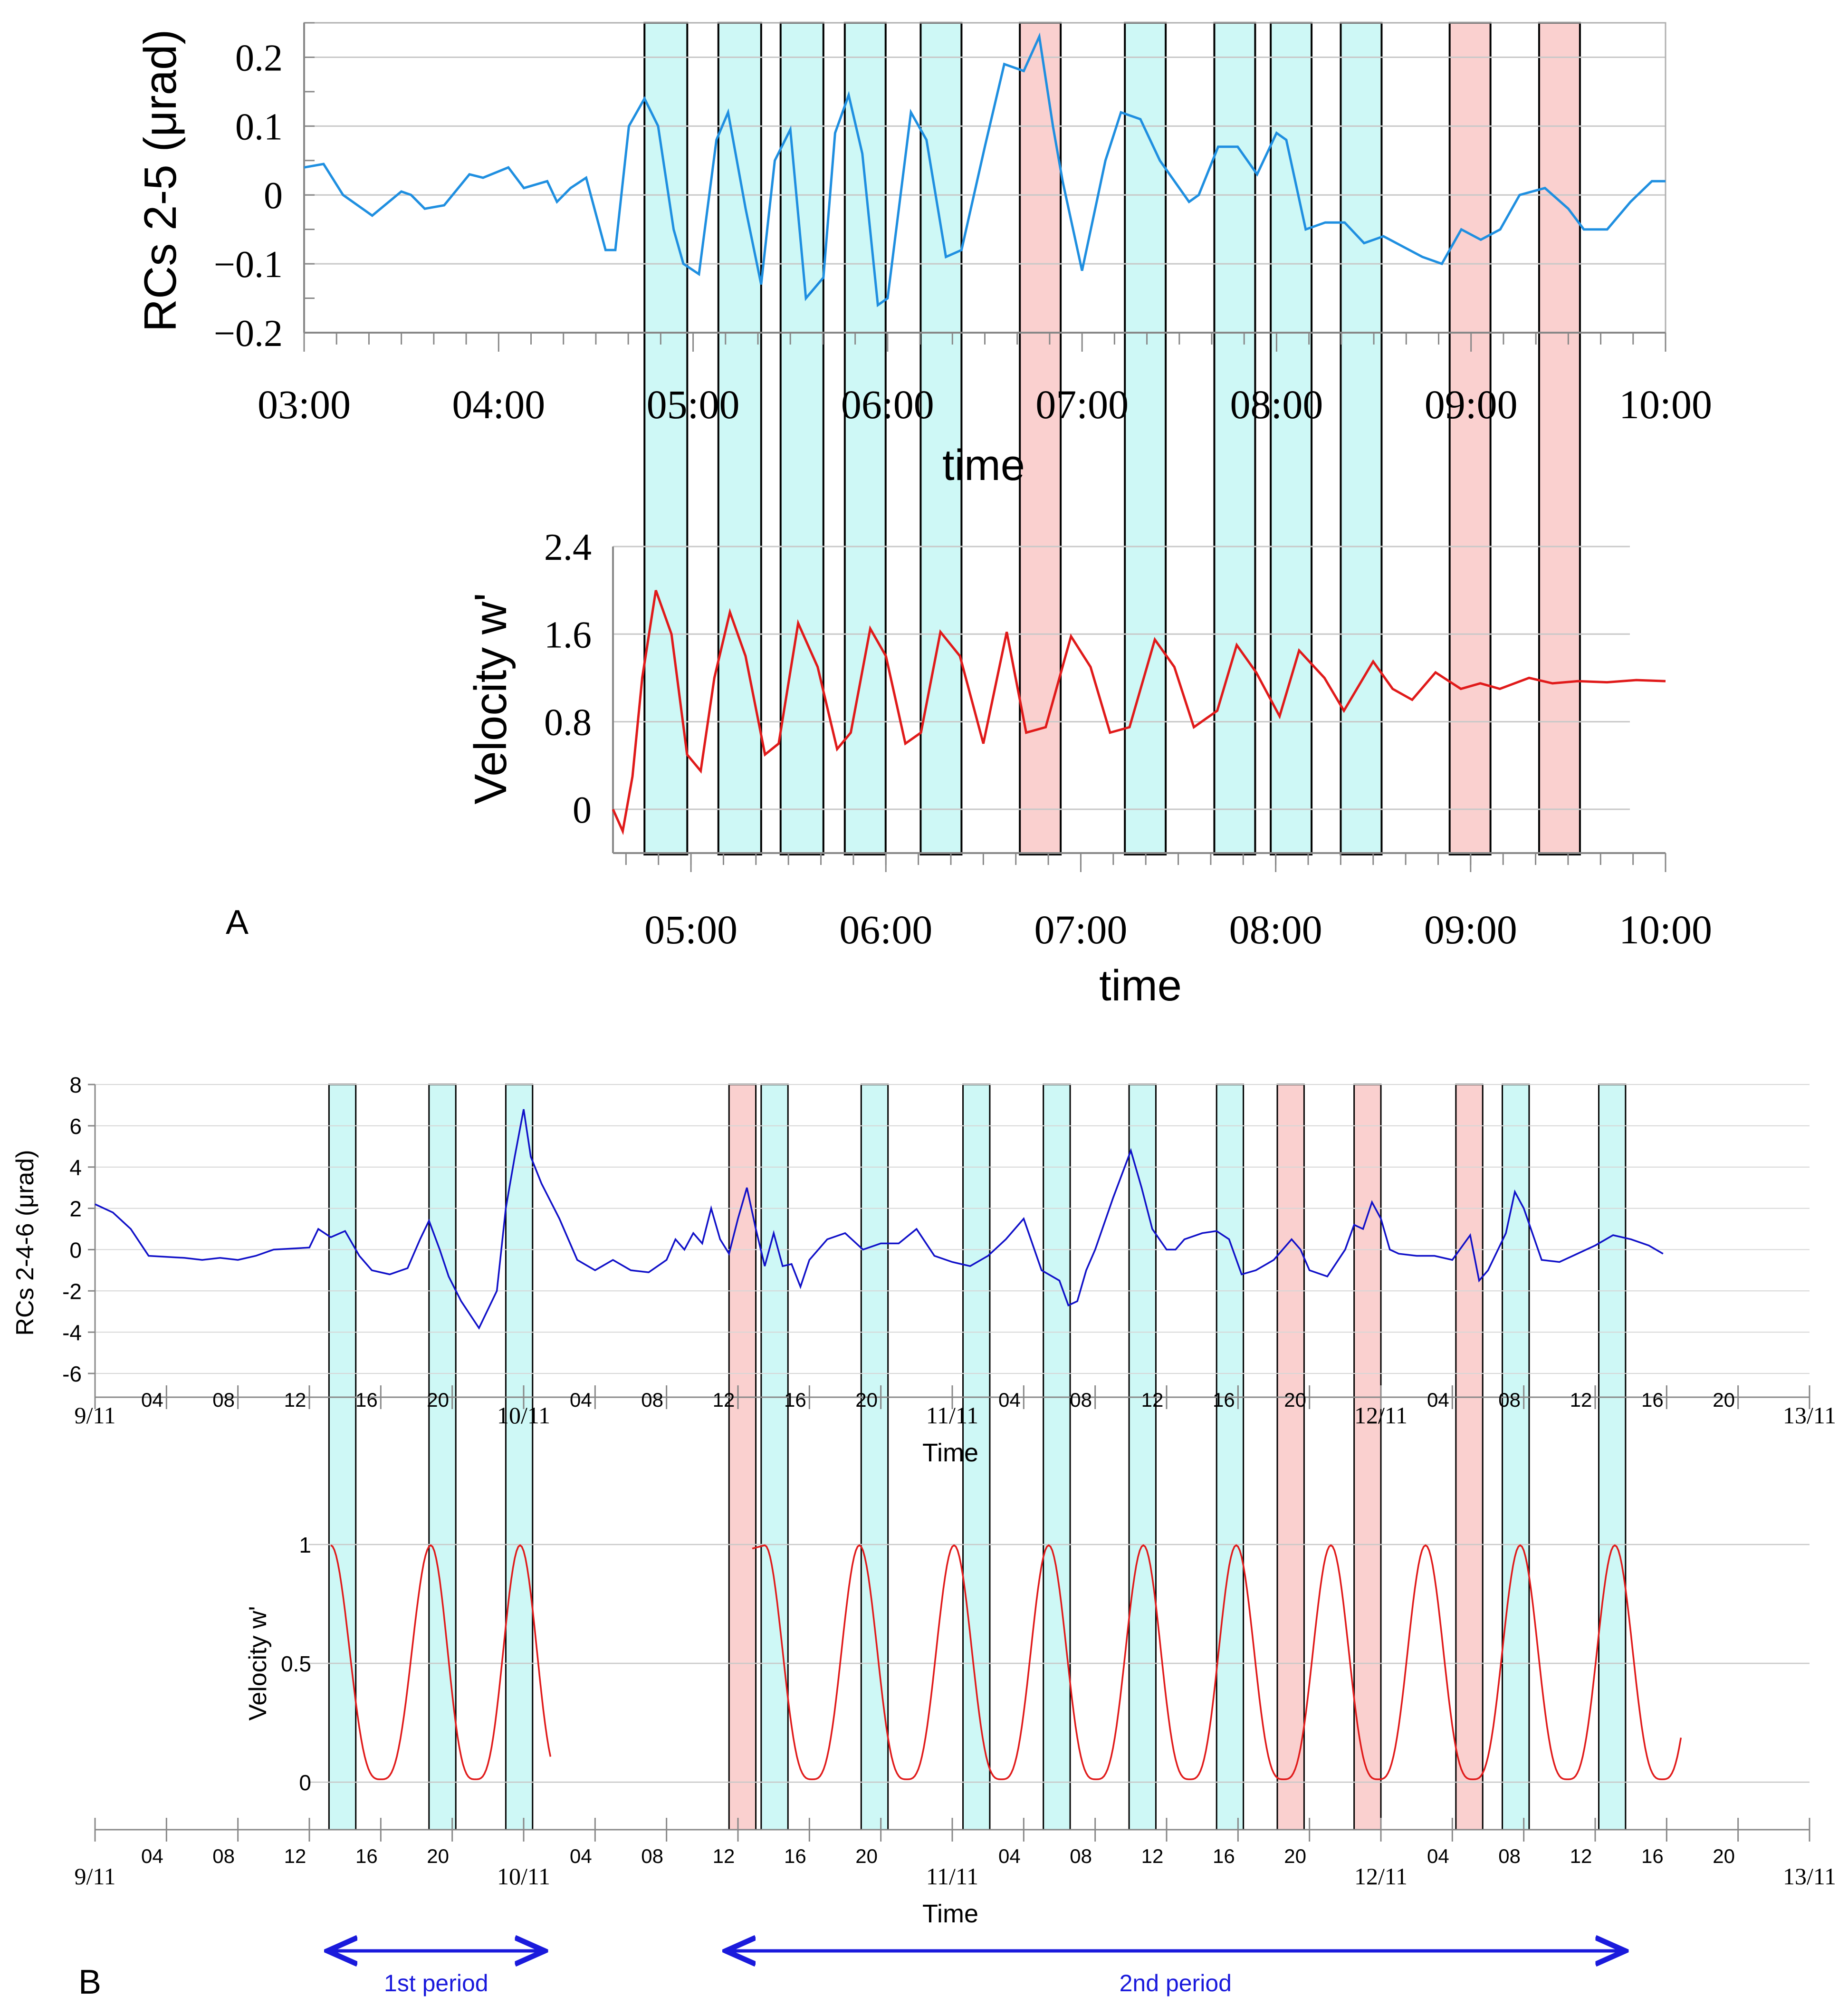 The image size is (1848, 2006). I want to click on a-top-axes, so click(984, 187).